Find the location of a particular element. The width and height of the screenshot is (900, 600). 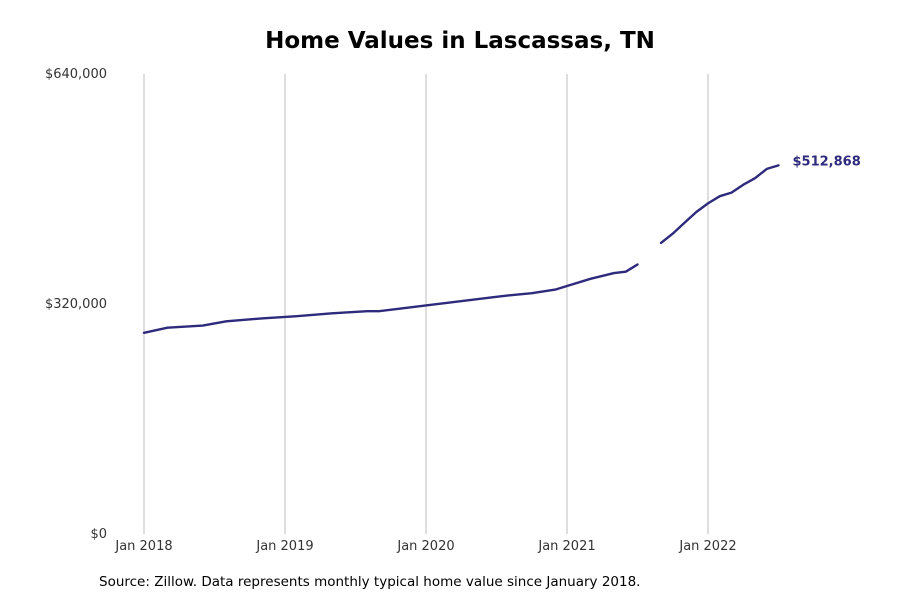

y-tick-label: $320,000 is located at coordinates (76, 304).